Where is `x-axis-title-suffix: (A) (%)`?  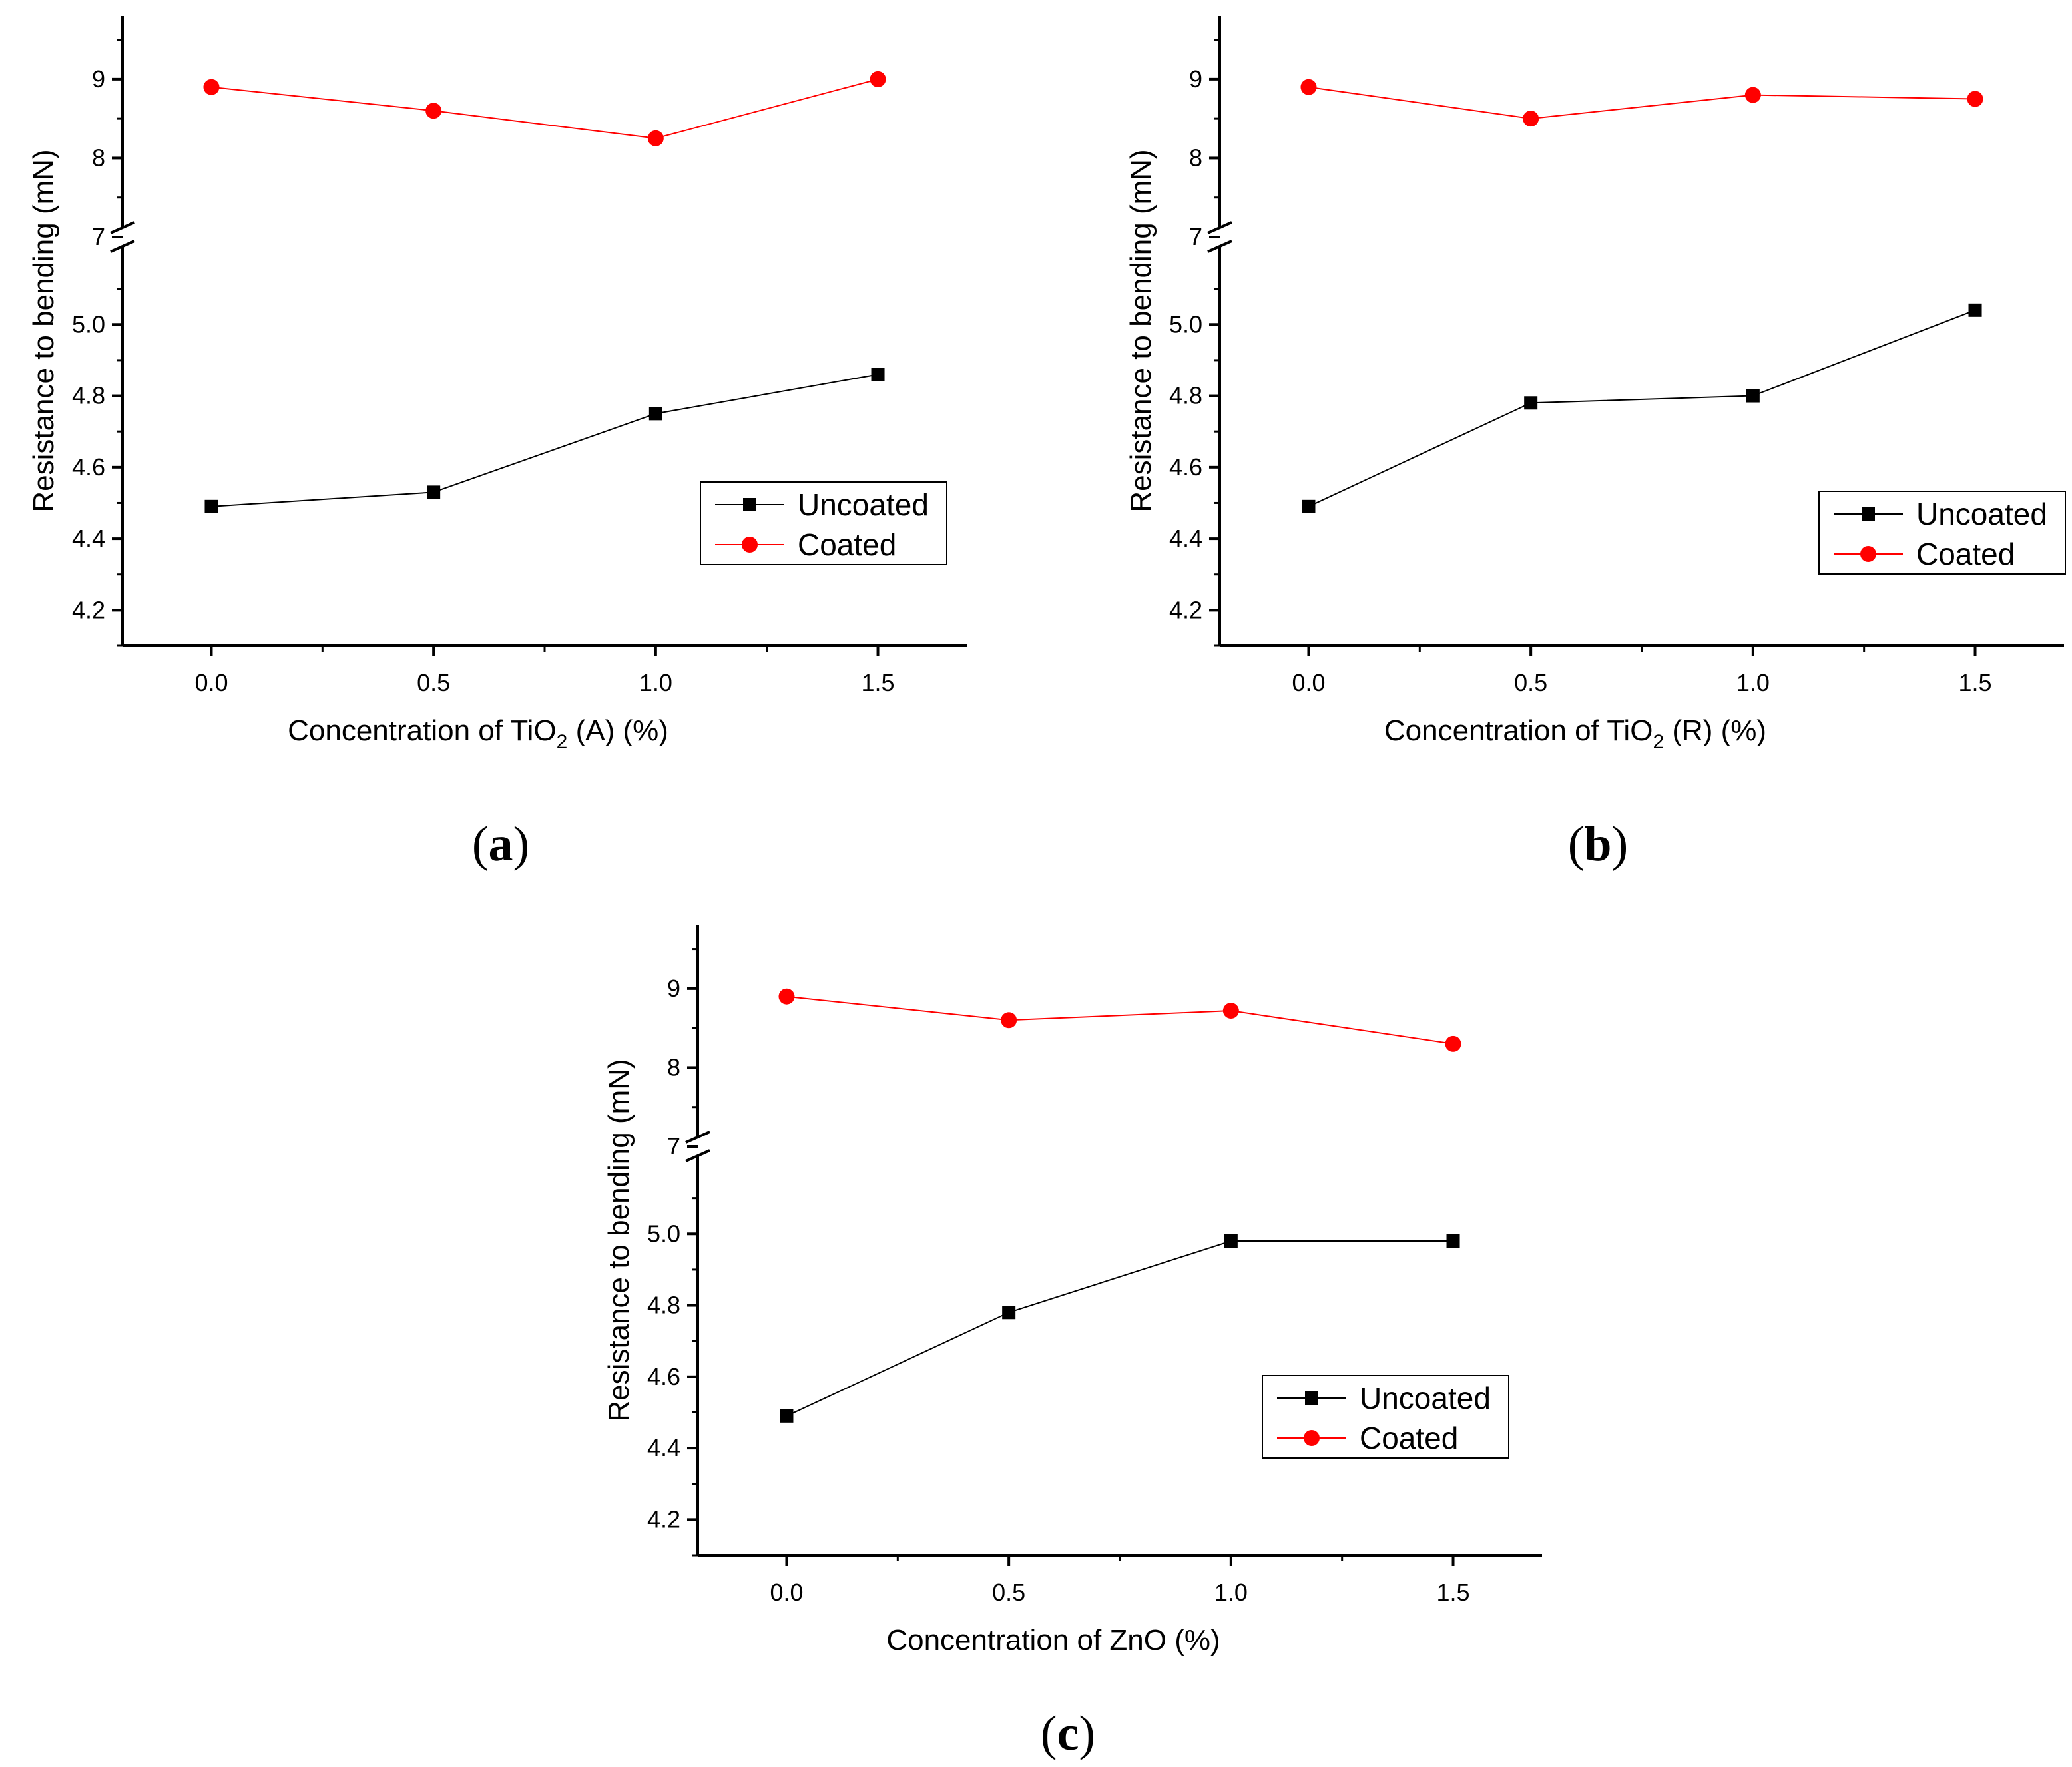 x-axis-title-suffix: (A) (%) is located at coordinates (618, 730).